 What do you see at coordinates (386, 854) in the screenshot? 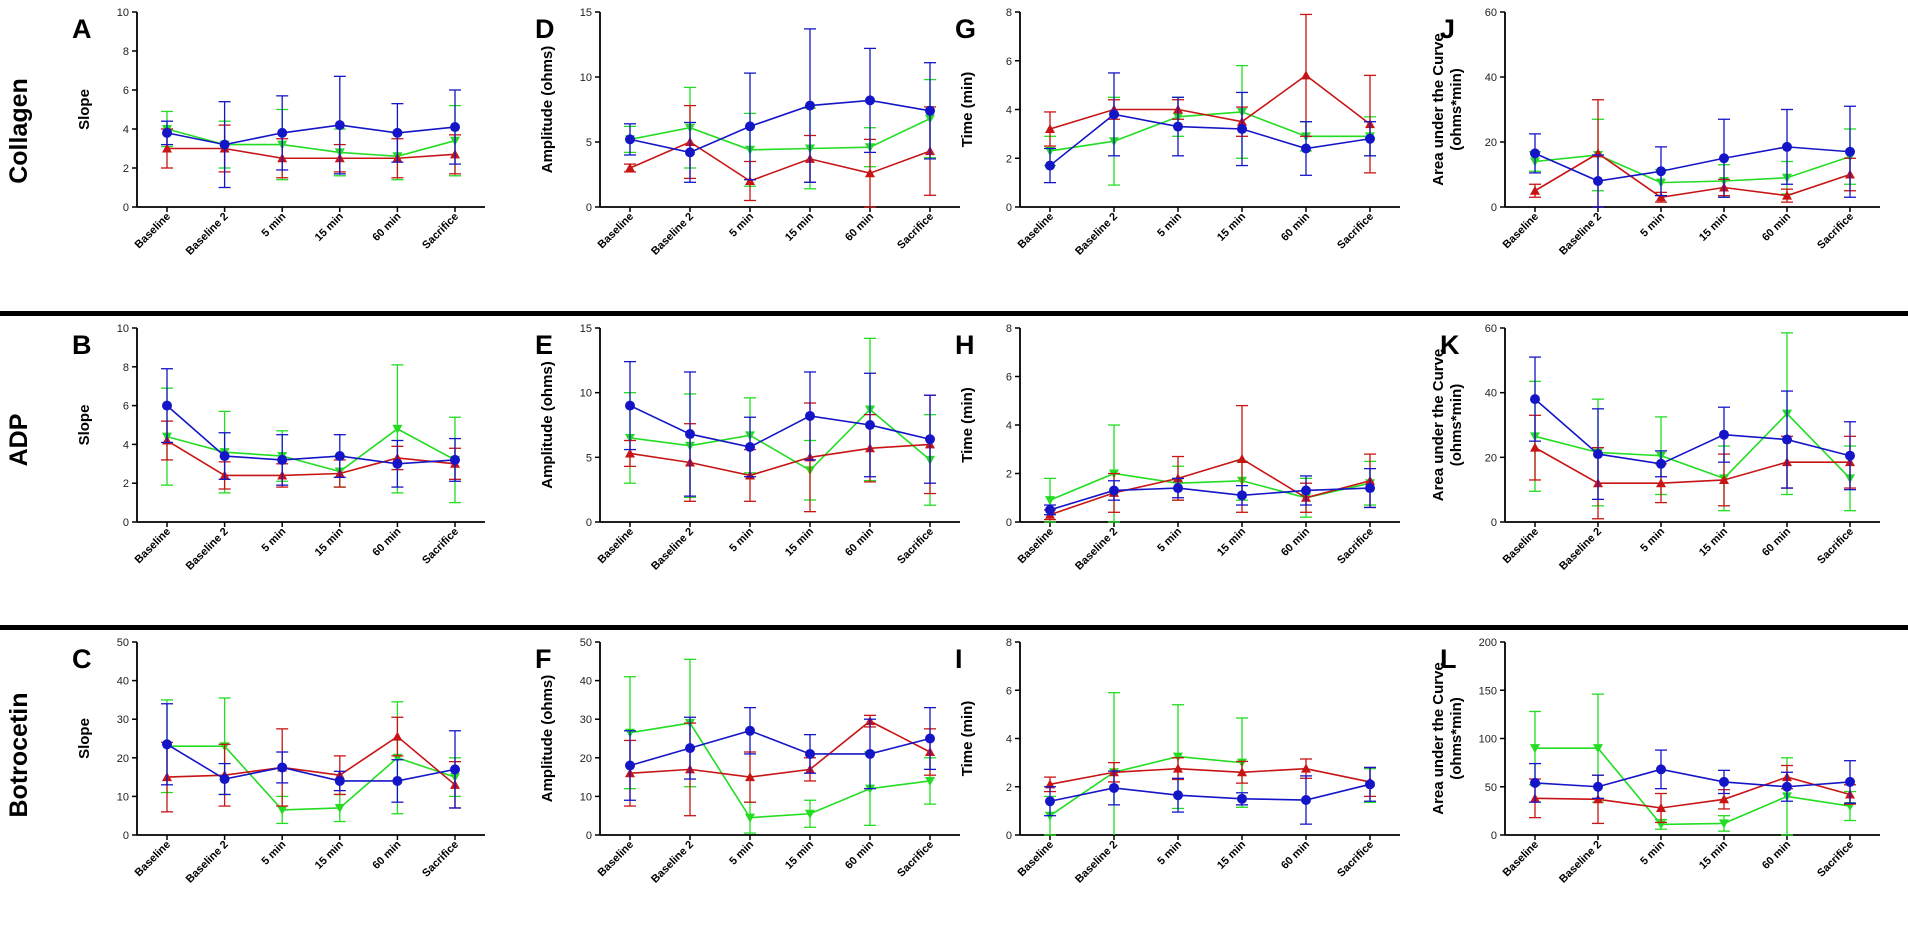
I see `x-tick-label: 60 min` at bounding box center [386, 854].